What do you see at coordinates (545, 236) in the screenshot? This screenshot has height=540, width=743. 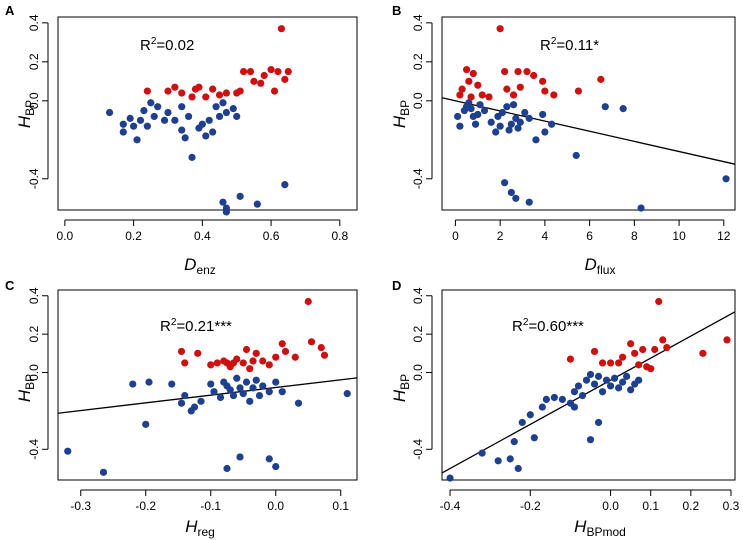 I see `x-tick-label: 4` at bounding box center [545, 236].